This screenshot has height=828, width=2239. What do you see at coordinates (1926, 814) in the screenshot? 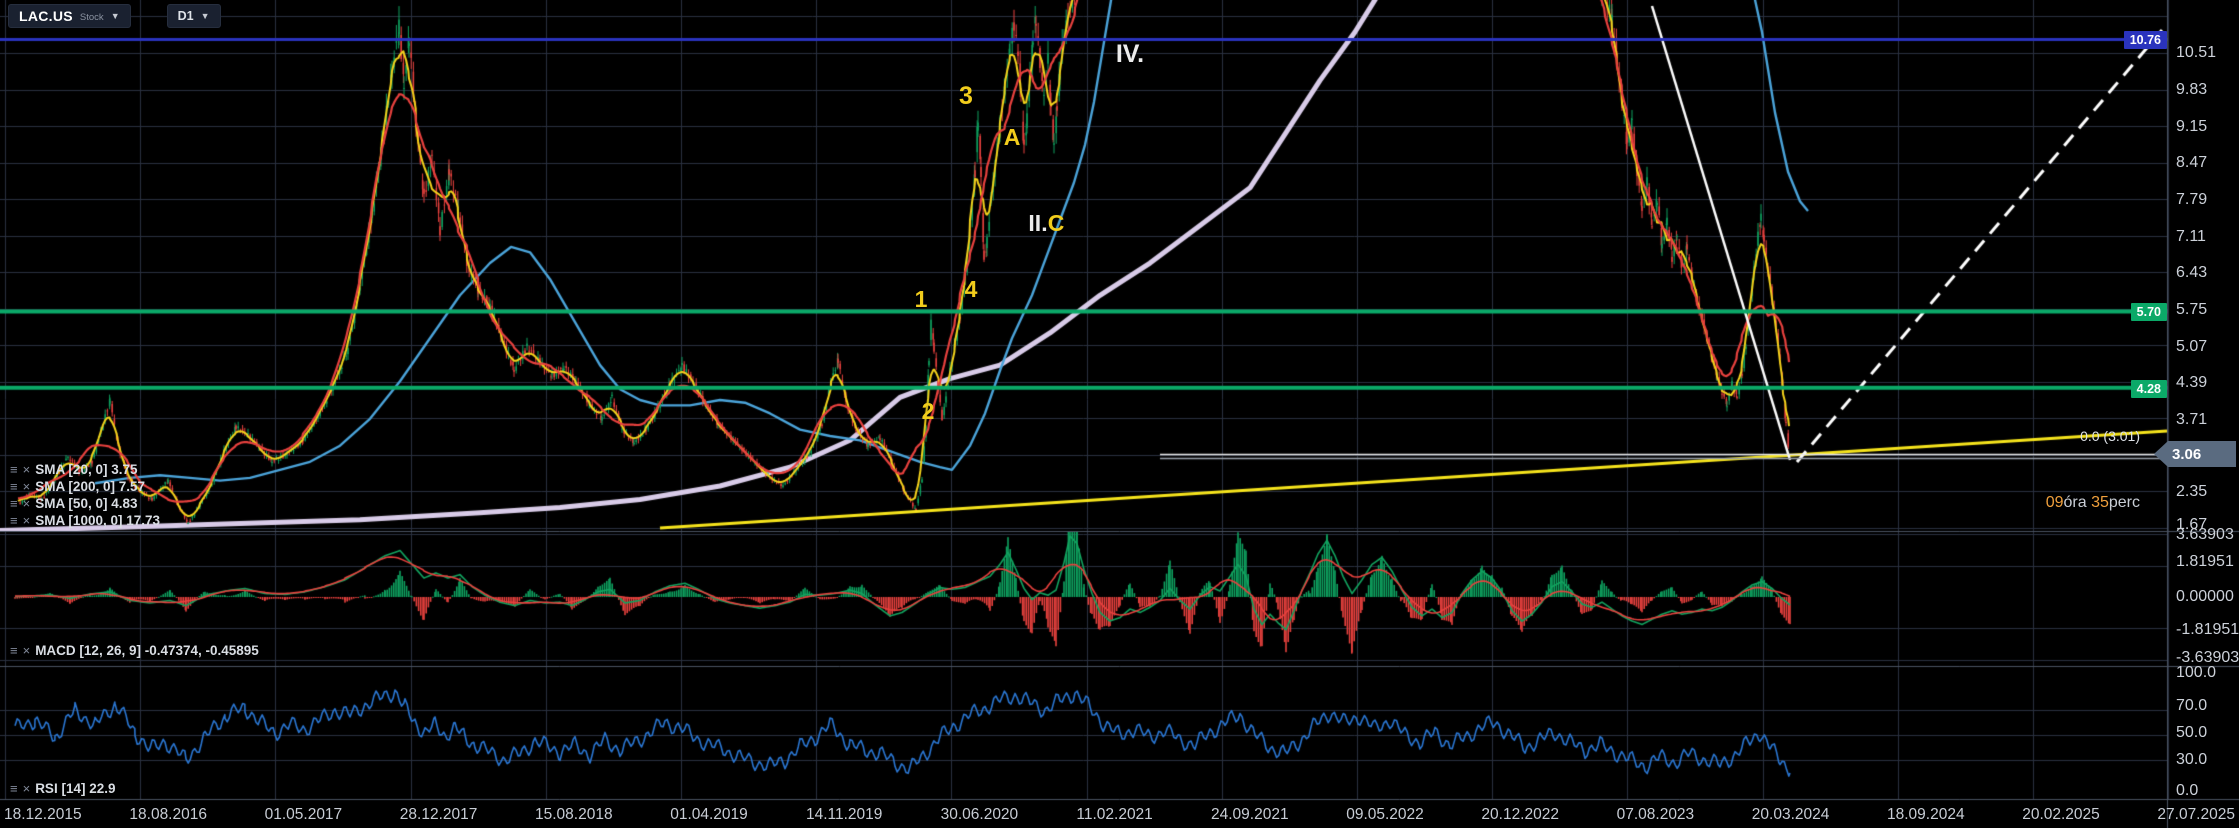
I see `time-axis-label: 18.09.2024` at bounding box center [1926, 814].